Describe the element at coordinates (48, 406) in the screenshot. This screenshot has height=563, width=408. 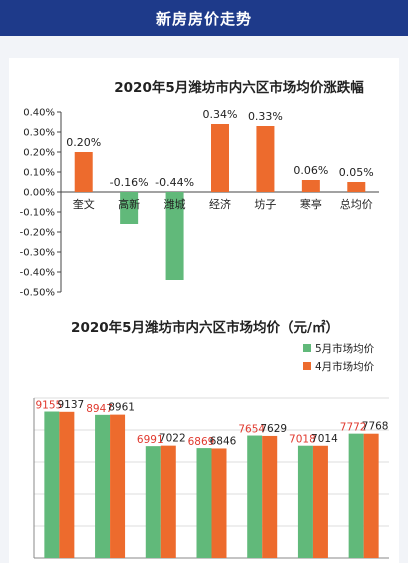
I see `chart2-data-label-may: 9155` at that location.